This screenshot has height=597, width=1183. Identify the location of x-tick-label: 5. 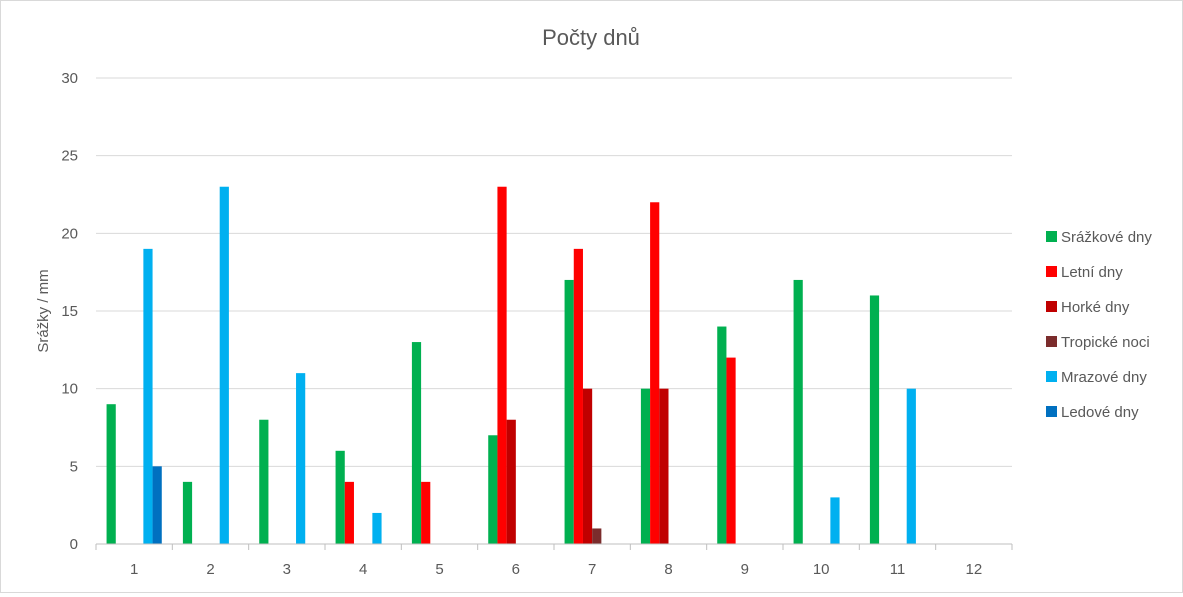
(439, 569).